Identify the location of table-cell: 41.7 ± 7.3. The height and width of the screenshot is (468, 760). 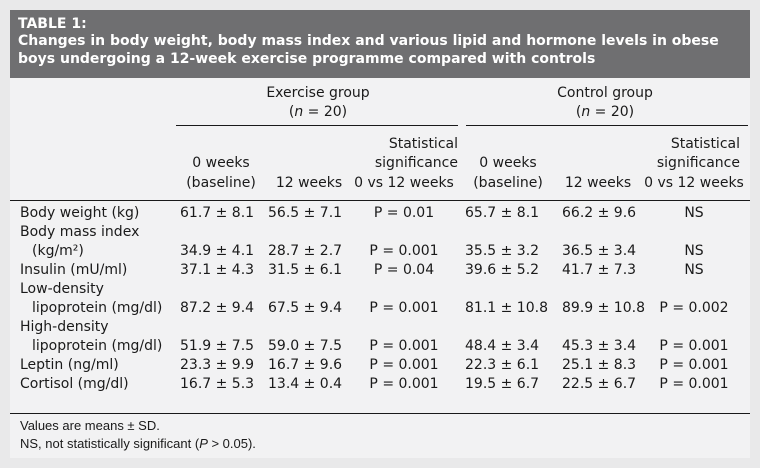
(599, 270).